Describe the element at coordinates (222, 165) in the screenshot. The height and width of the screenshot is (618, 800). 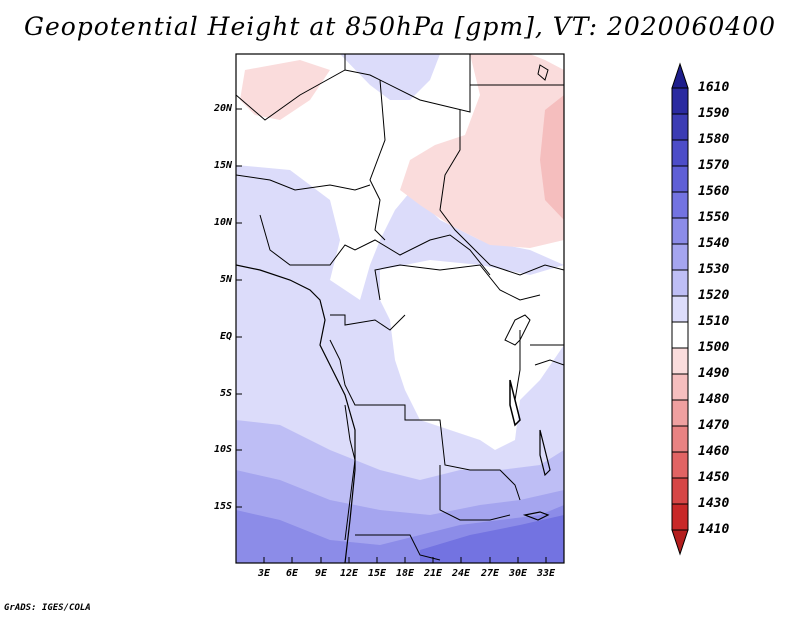
I see `lat-label-15n: 15N` at that location.